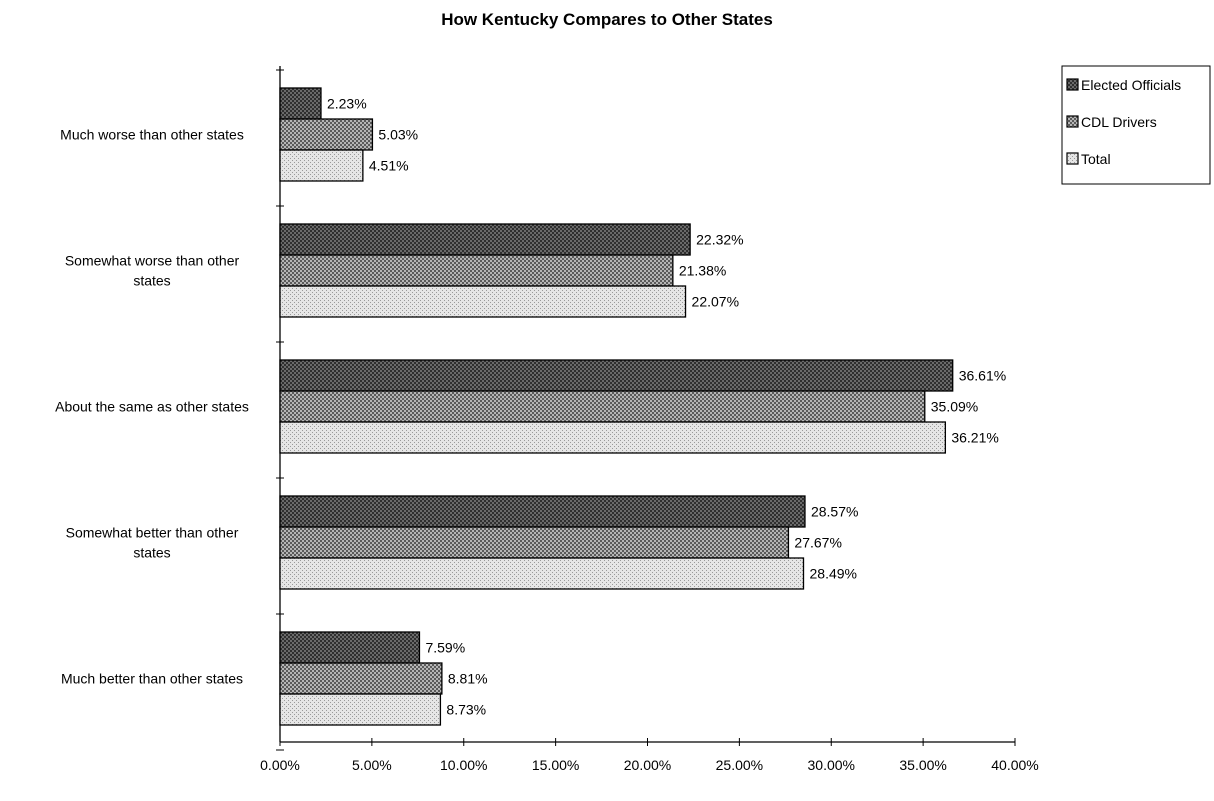  What do you see at coordinates (445, 648) in the screenshot?
I see `data-label: 7.59%` at bounding box center [445, 648].